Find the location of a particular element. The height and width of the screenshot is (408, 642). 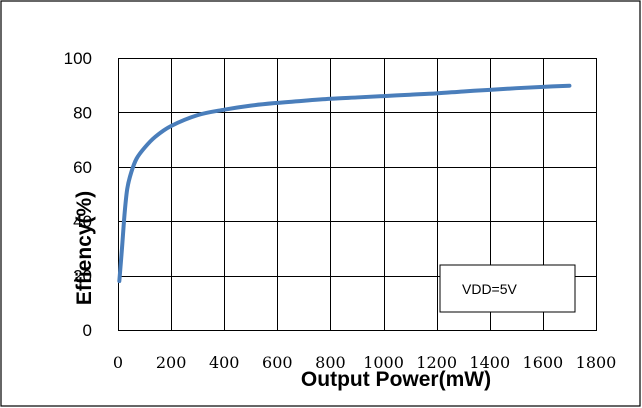

x-axis-title: Output Power(mW) is located at coordinates (396, 379).